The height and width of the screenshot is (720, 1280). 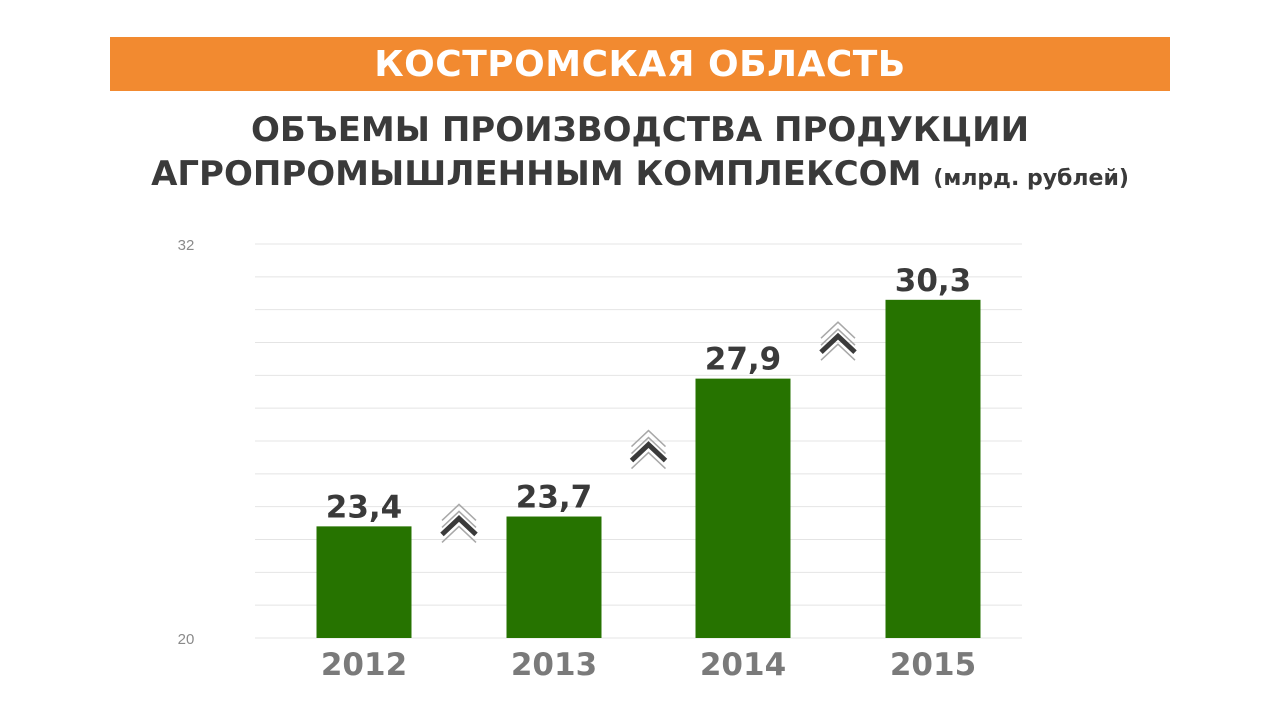 What do you see at coordinates (554, 498) in the screenshot?
I see `value-label: 23,7` at bounding box center [554, 498].